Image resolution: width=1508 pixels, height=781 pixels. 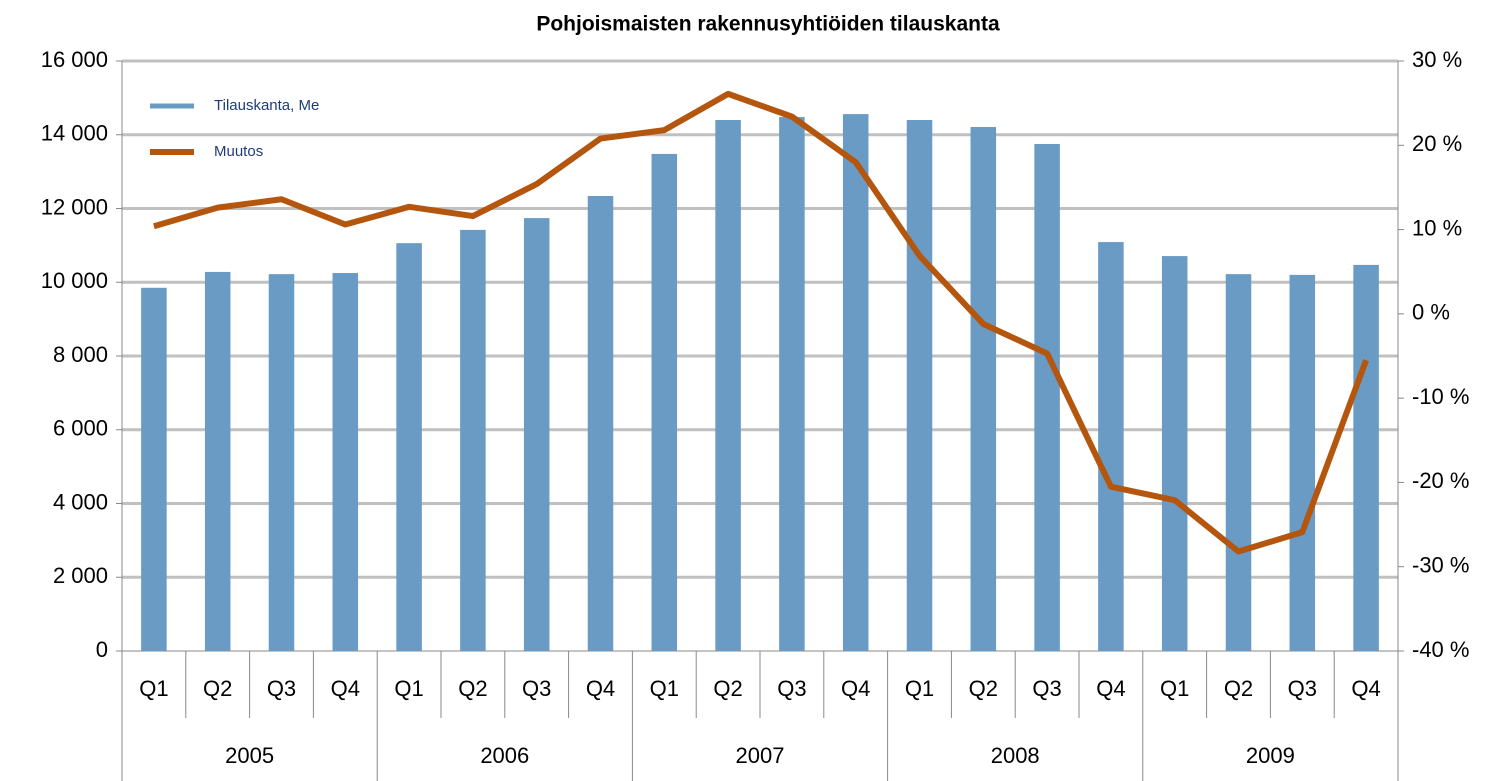 I want to click on y-tick-label: 8 000, so click(x=80, y=354).